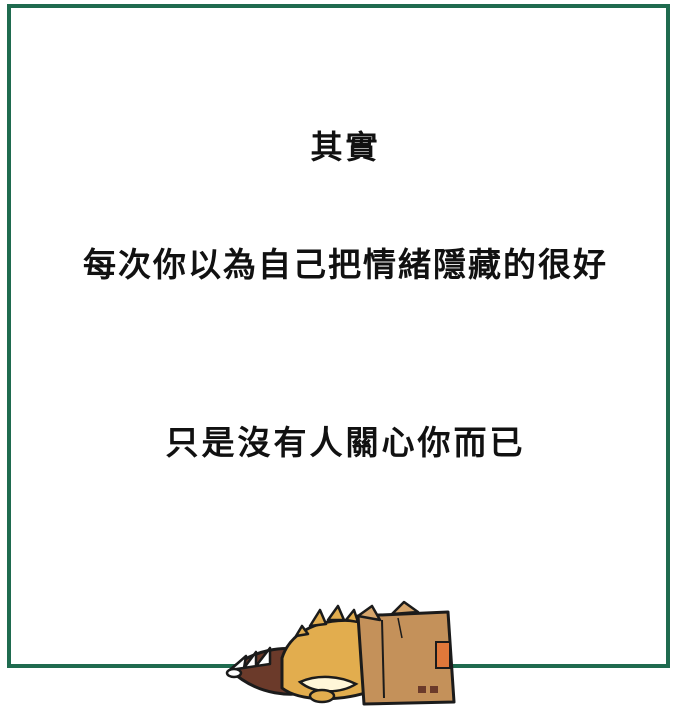  Describe the element at coordinates (406, 653) in the screenshot. I see `cardboard-box` at that location.